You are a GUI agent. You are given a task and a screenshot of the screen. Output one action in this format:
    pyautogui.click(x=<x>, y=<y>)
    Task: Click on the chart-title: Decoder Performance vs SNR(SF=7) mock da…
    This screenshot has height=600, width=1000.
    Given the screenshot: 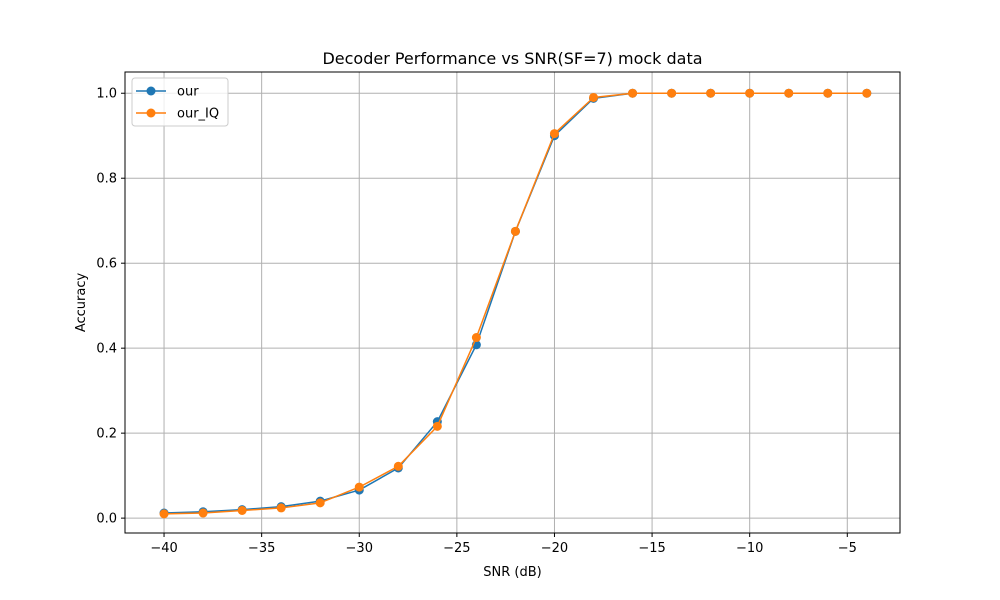 What is the action you would take?
    pyautogui.click(x=512, y=58)
    